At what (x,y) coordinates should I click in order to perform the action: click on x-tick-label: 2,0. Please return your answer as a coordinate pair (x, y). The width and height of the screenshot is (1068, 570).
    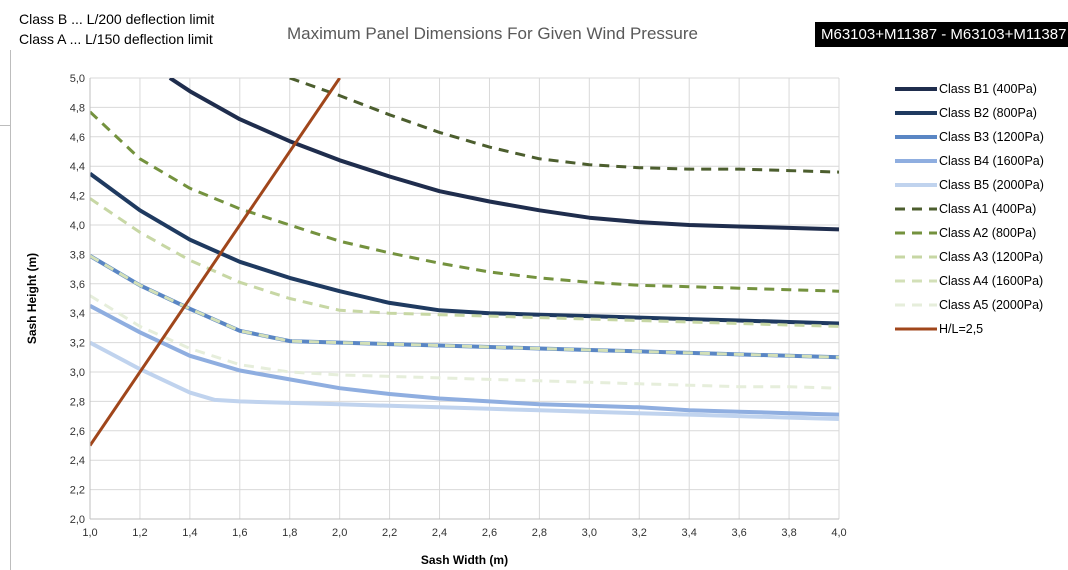
    Looking at the image, I should click on (339, 533).